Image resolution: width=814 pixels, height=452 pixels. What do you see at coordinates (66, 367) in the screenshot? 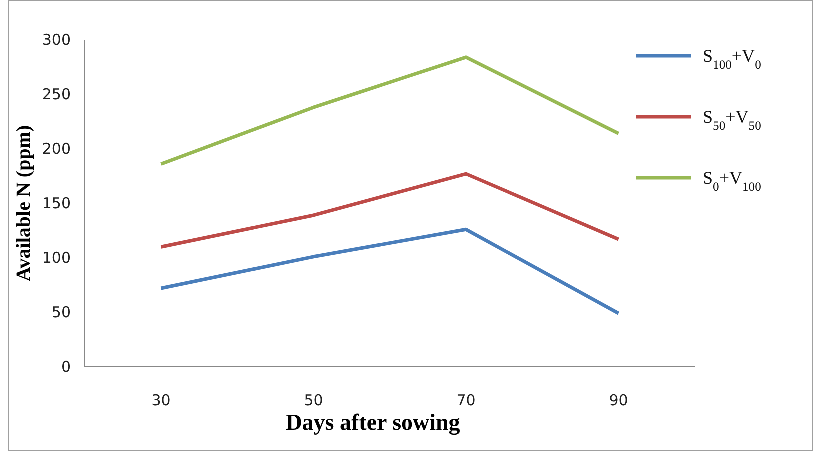
I see `y-tick-label: 0` at bounding box center [66, 367].